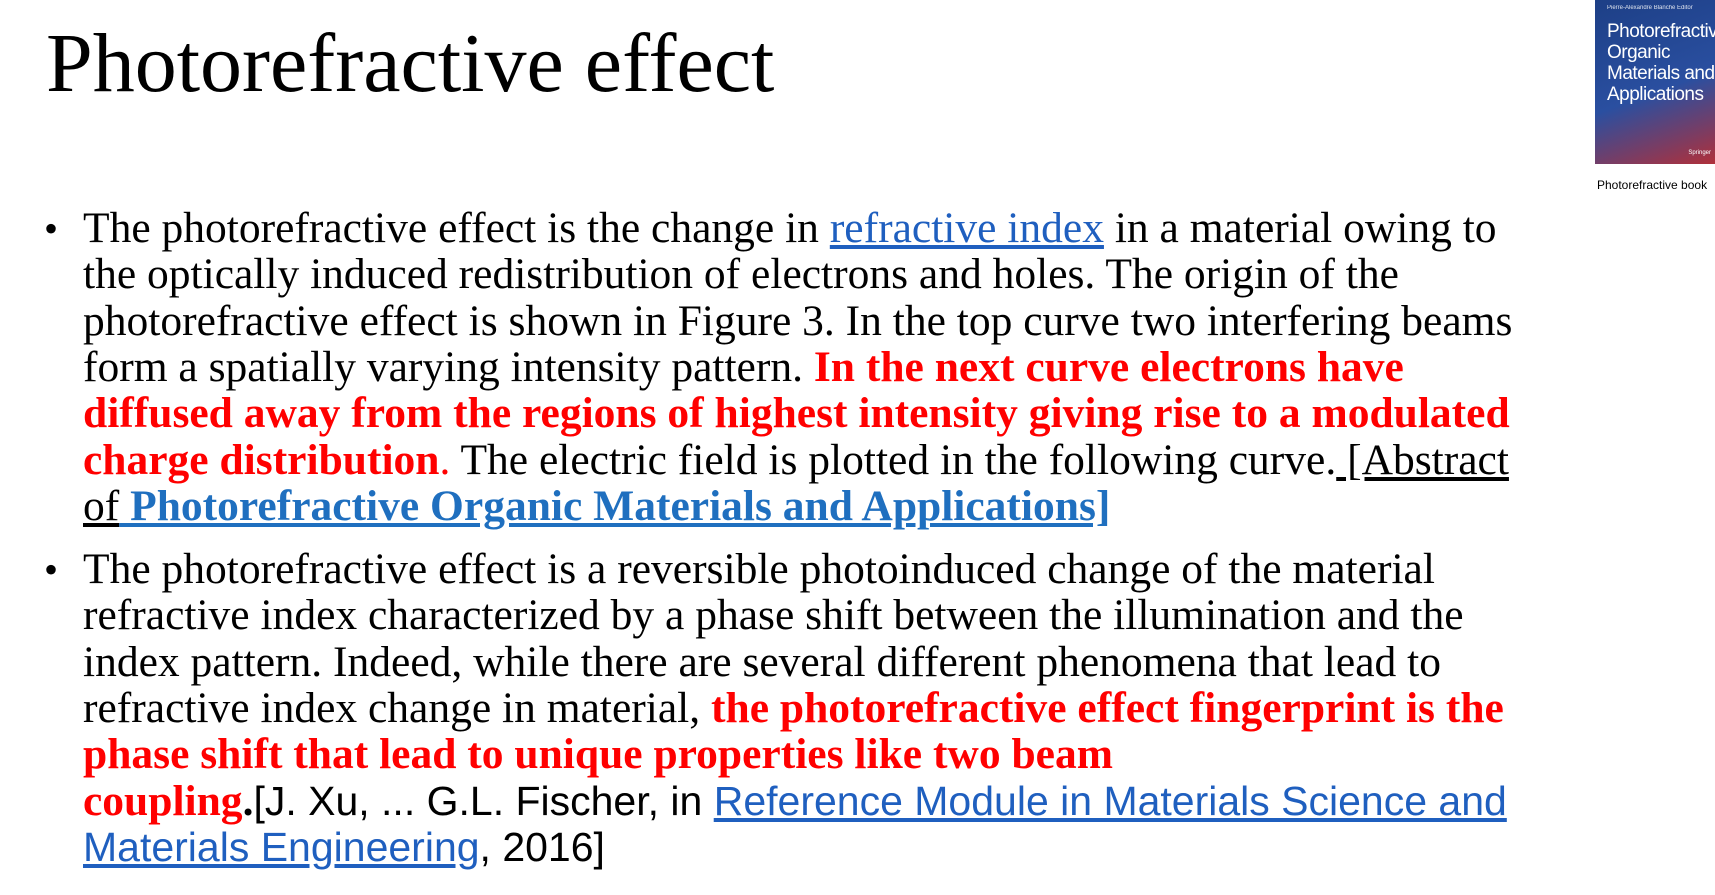 The height and width of the screenshot is (895, 1715). Describe the element at coordinates (1661, 31) in the screenshot. I see `book-title-line: Photorefractive` at that location.